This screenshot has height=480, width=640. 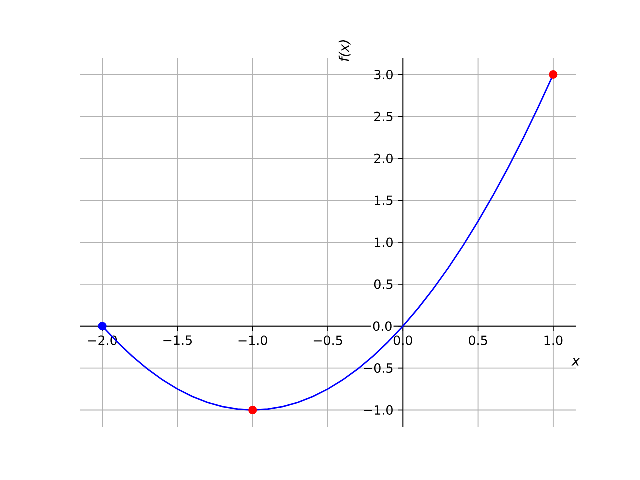 I want to click on y-tick-label: 0.5, so click(x=383, y=285).